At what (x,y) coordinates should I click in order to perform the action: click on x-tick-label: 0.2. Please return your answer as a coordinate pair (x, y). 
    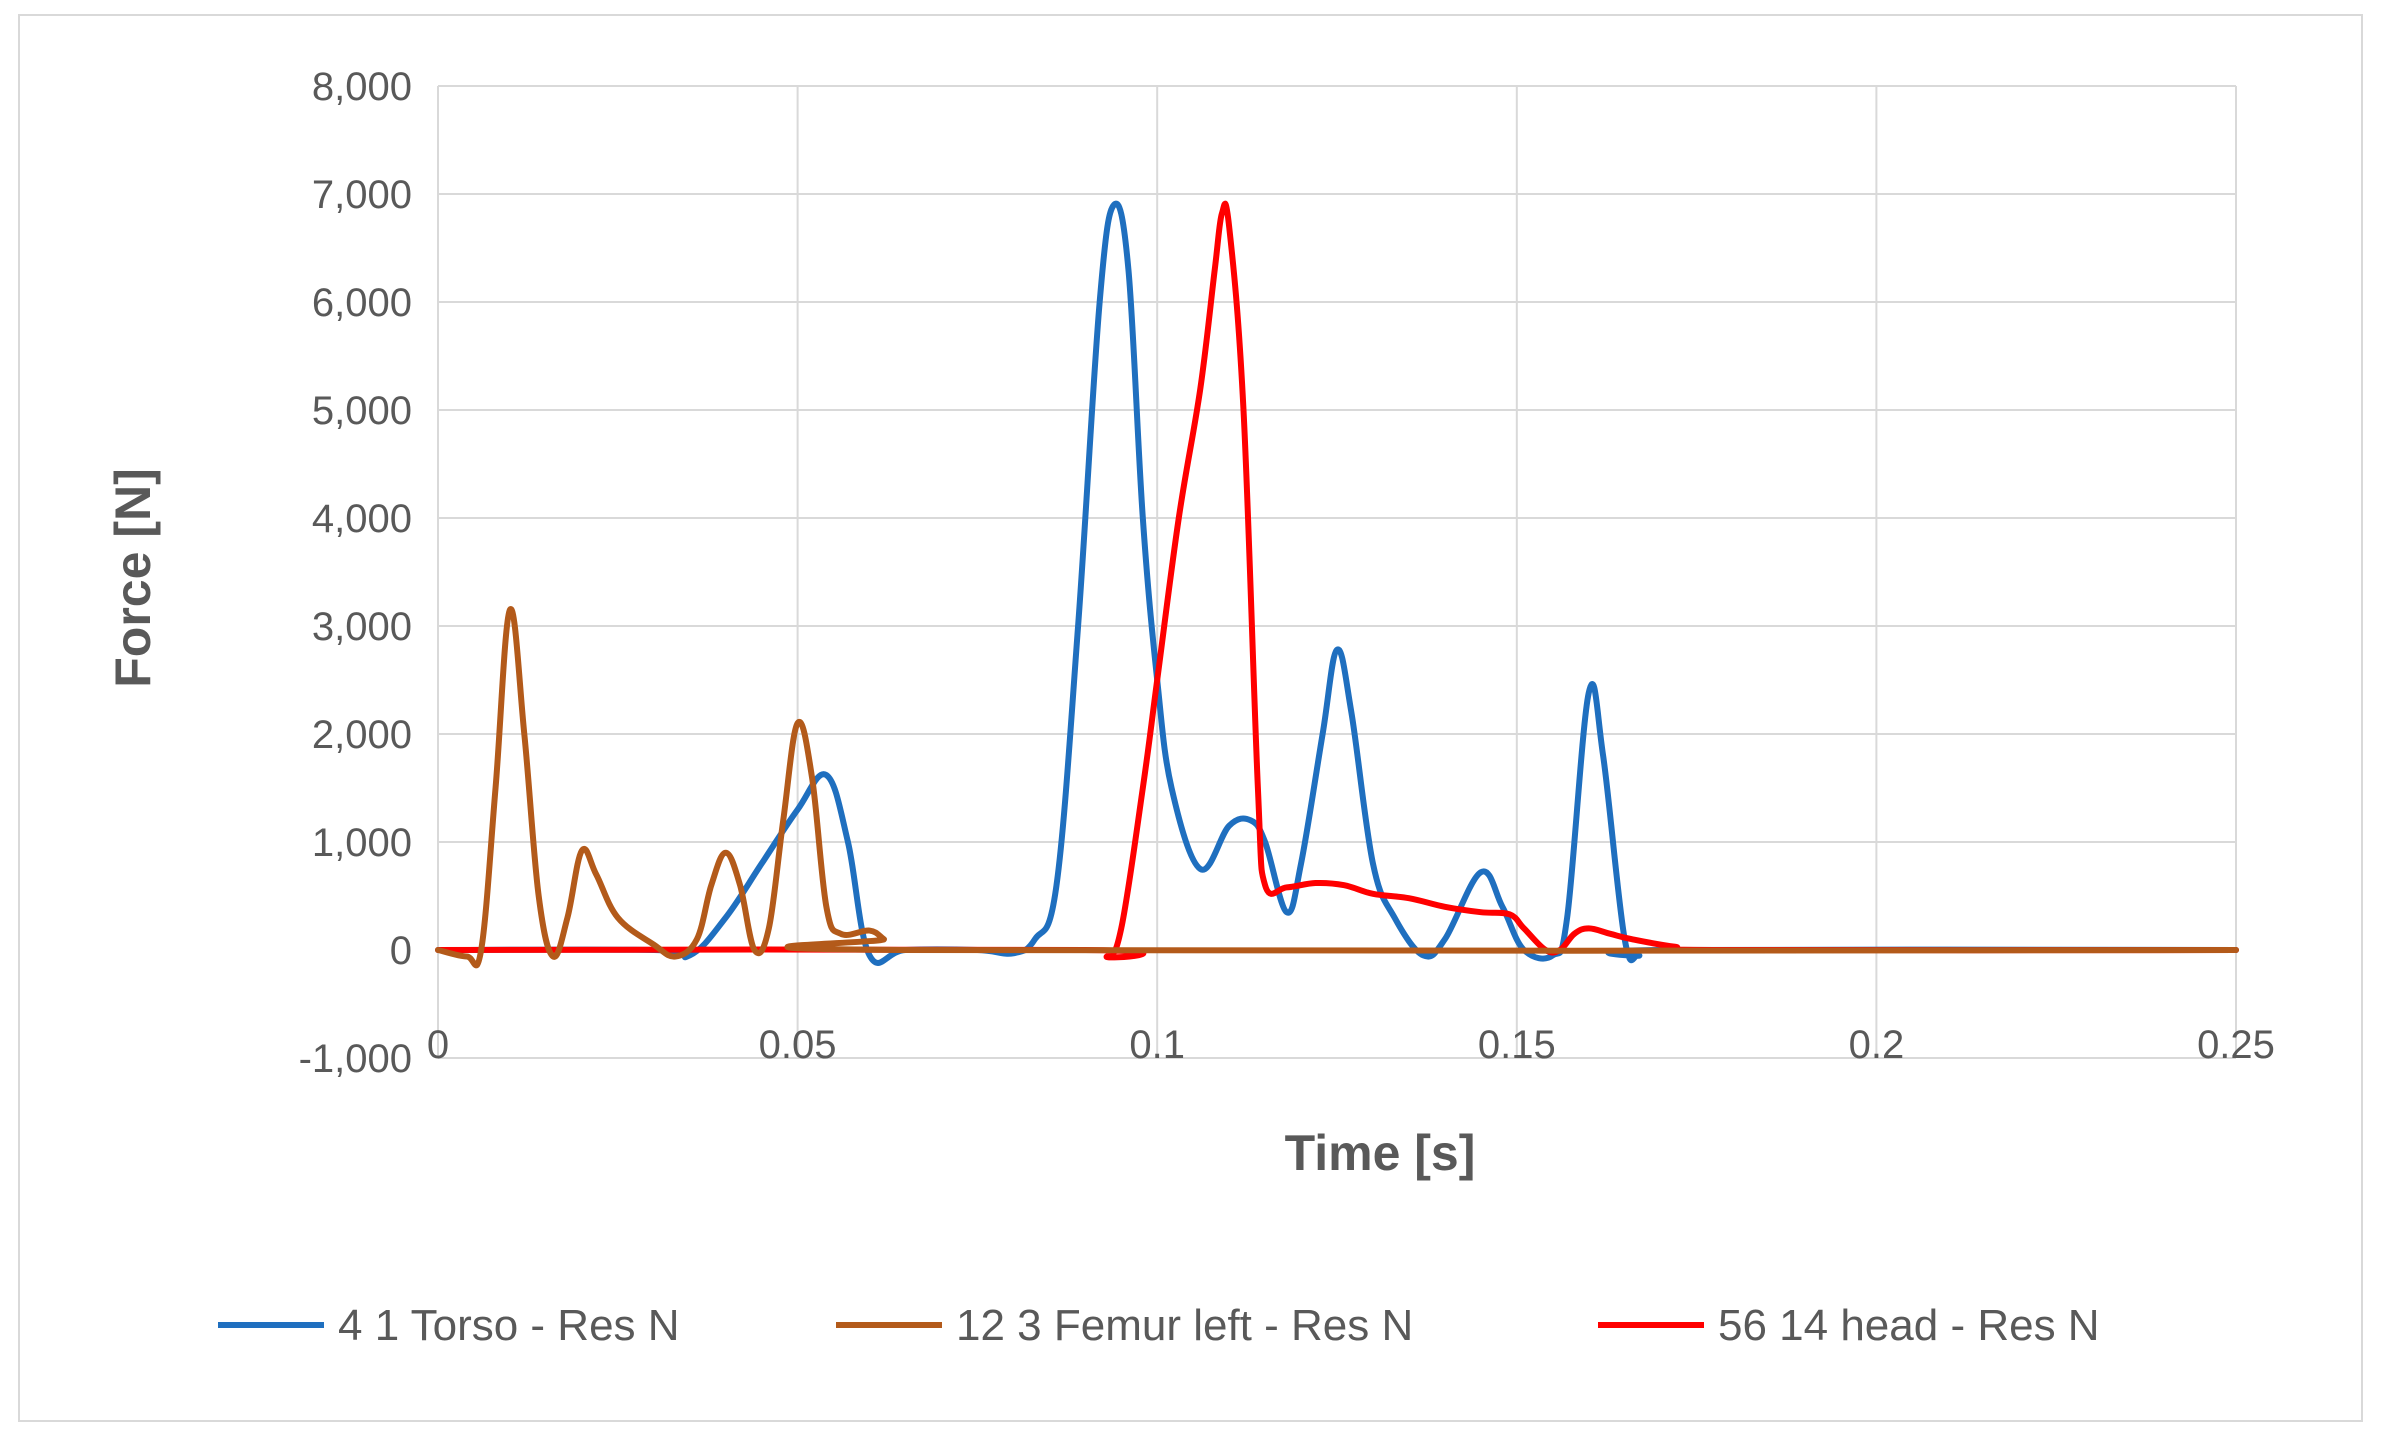
    Looking at the image, I should click on (1877, 1045).